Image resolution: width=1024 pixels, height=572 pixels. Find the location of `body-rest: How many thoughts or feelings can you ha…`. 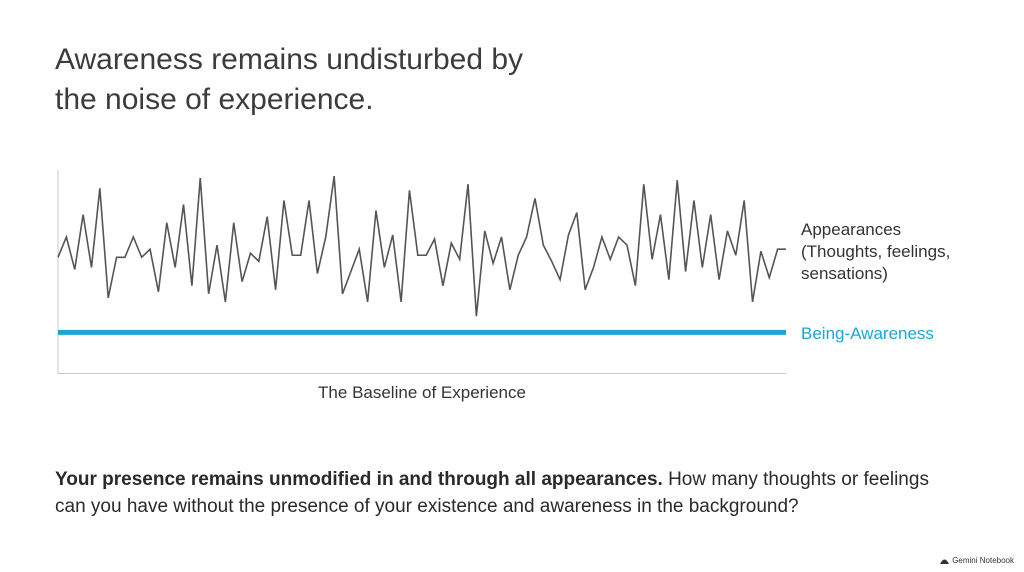

body-rest: How many thoughts or feelings can you ha… is located at coordinates (492, 493).